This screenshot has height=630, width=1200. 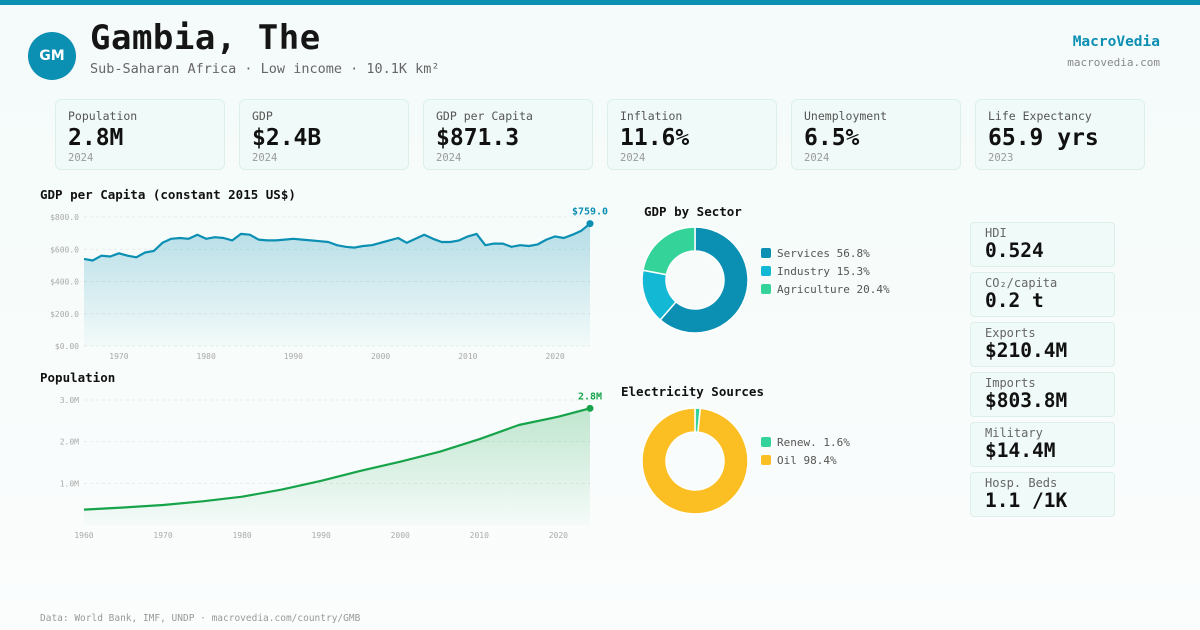 I want to click on gdp-chart-title: GDP per Capita (constant 2015 US$), so click(x=168, y=194).